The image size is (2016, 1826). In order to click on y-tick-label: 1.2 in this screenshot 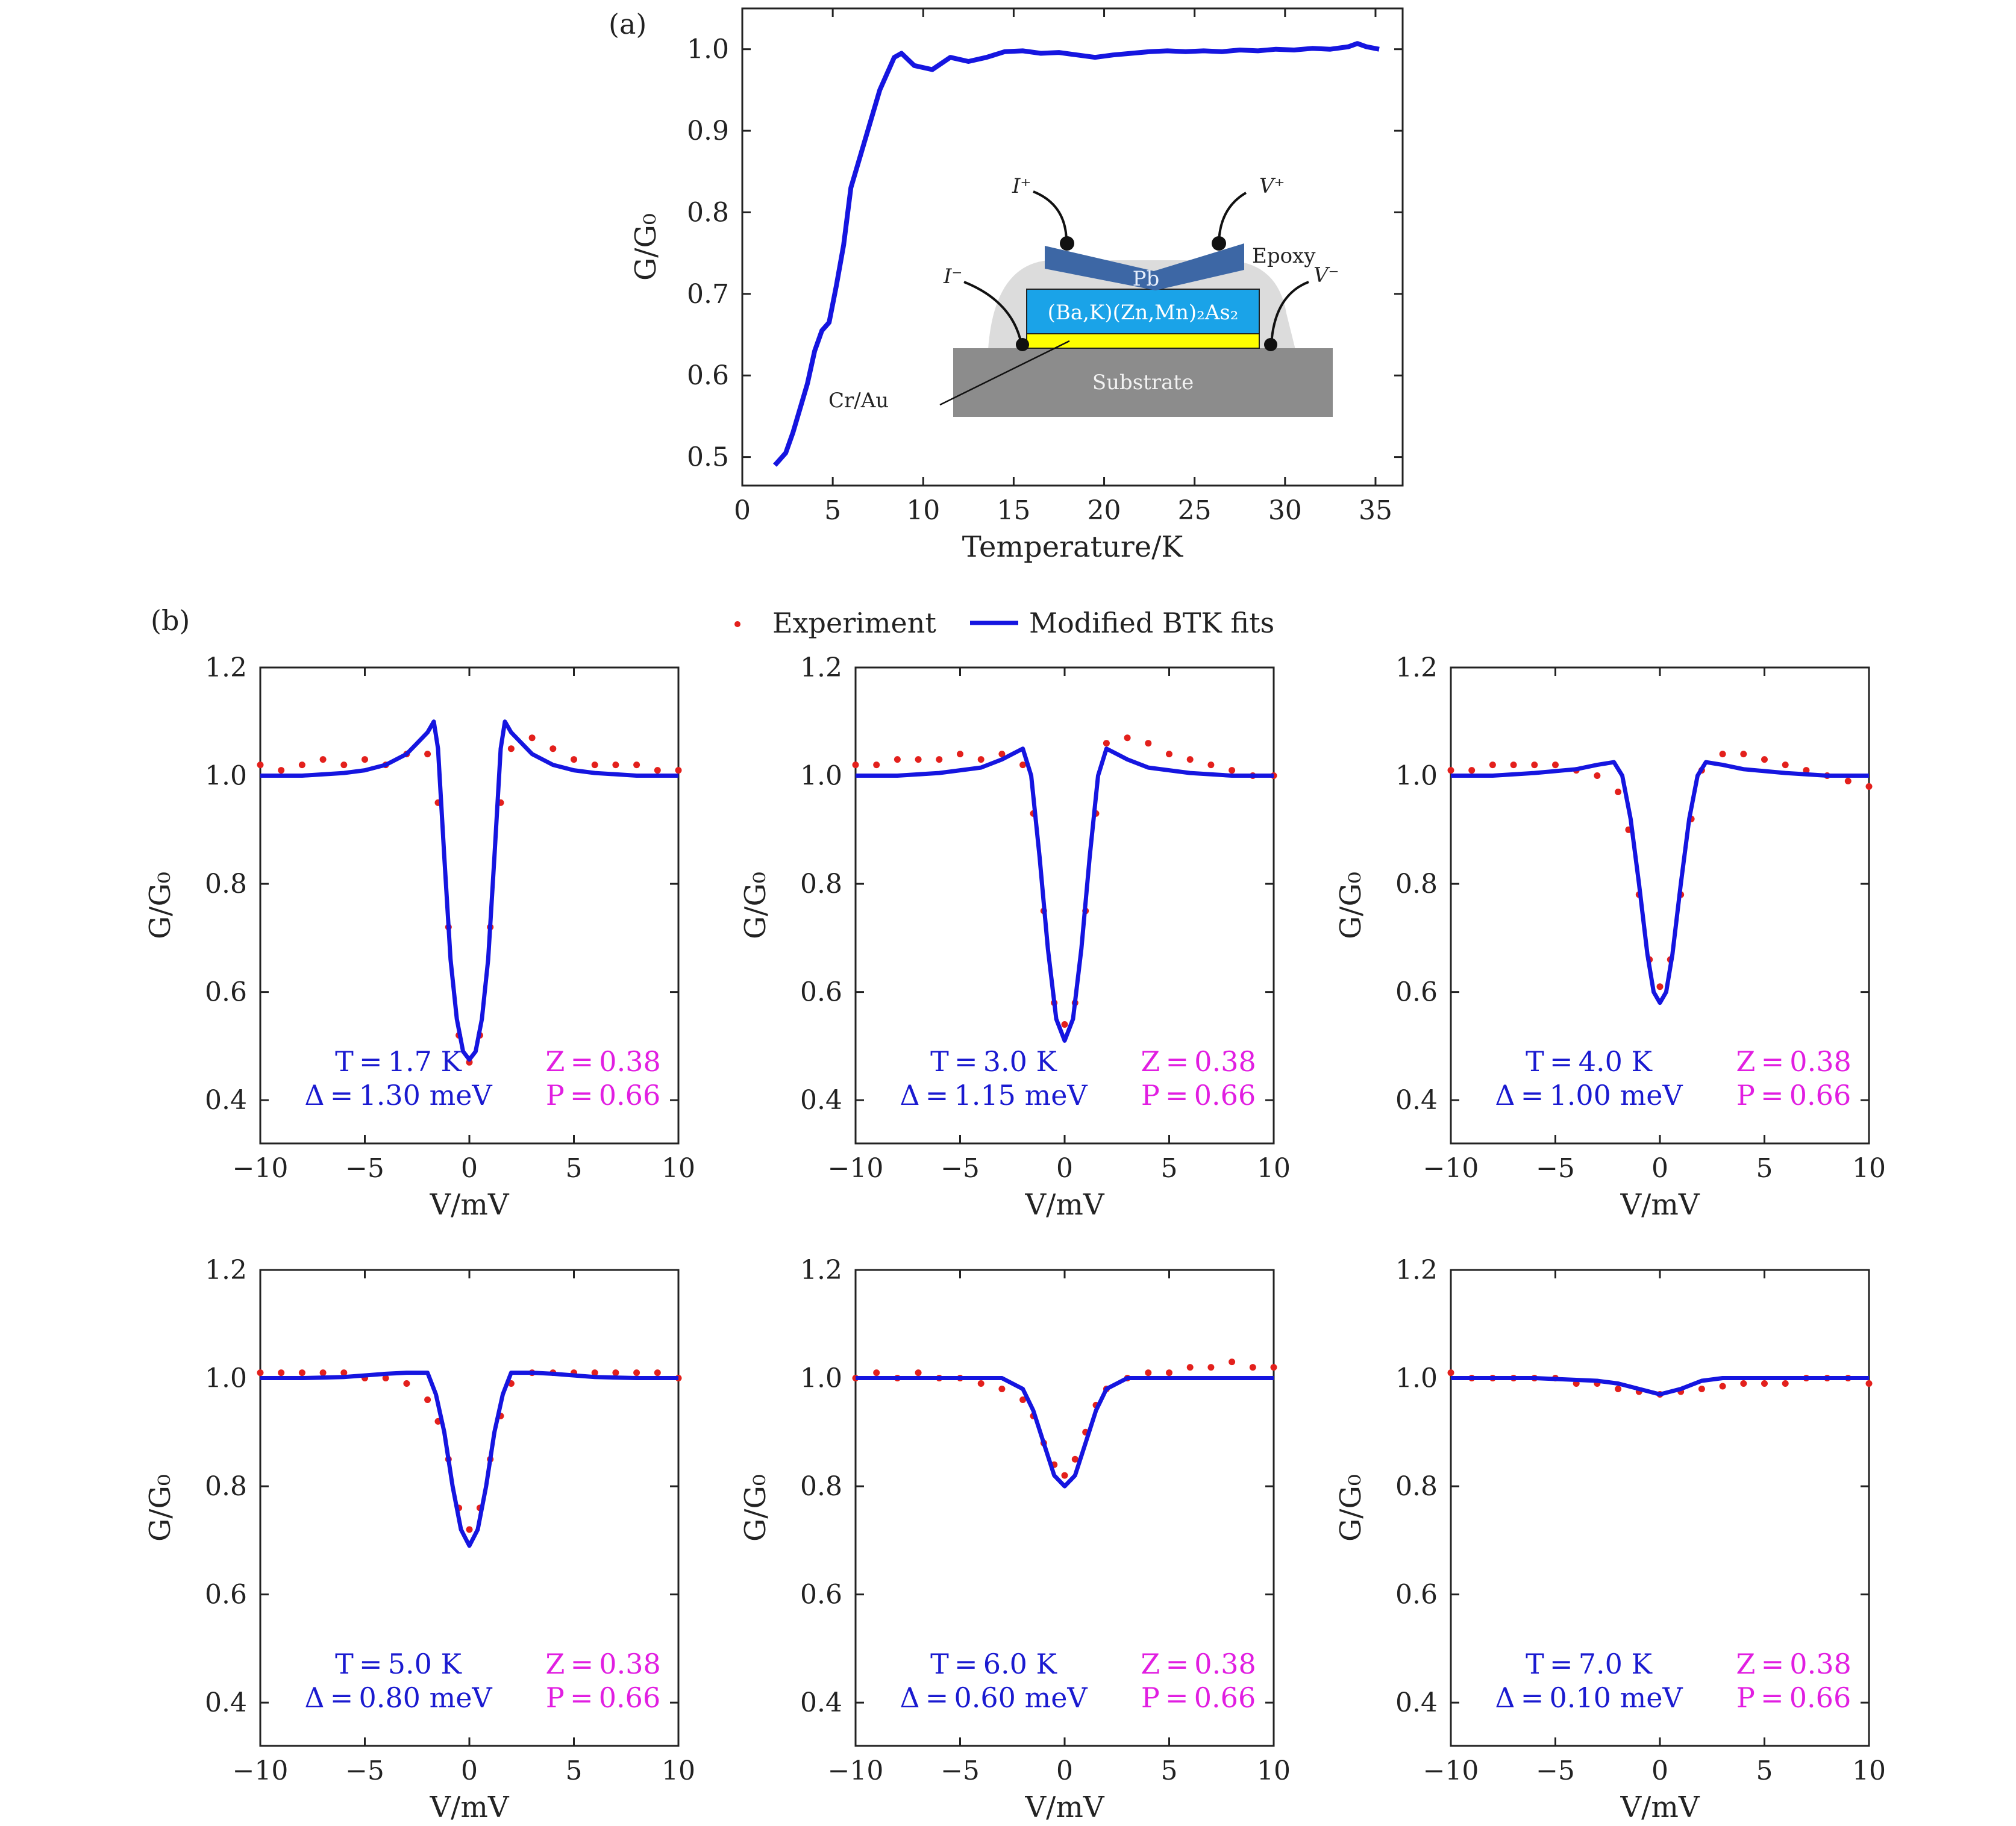, I will do `click(821, 667)`.